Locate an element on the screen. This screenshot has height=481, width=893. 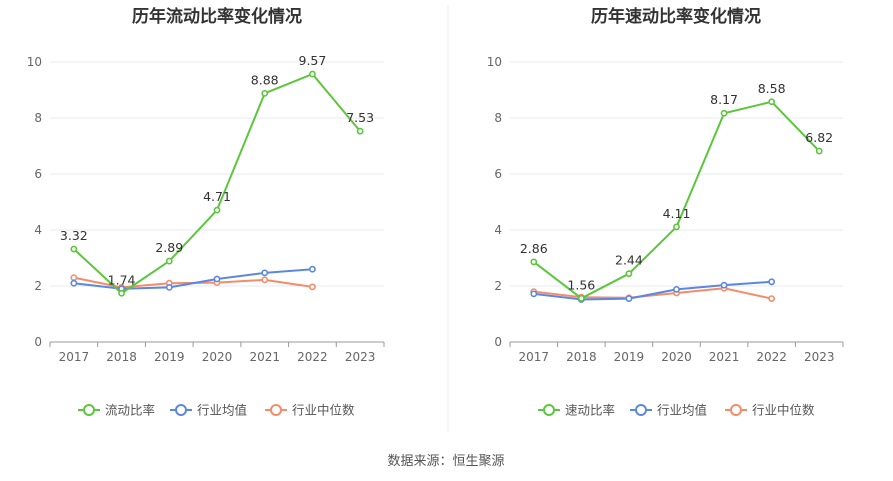
data-label: 4.71 is located at coordinates (217, 196).